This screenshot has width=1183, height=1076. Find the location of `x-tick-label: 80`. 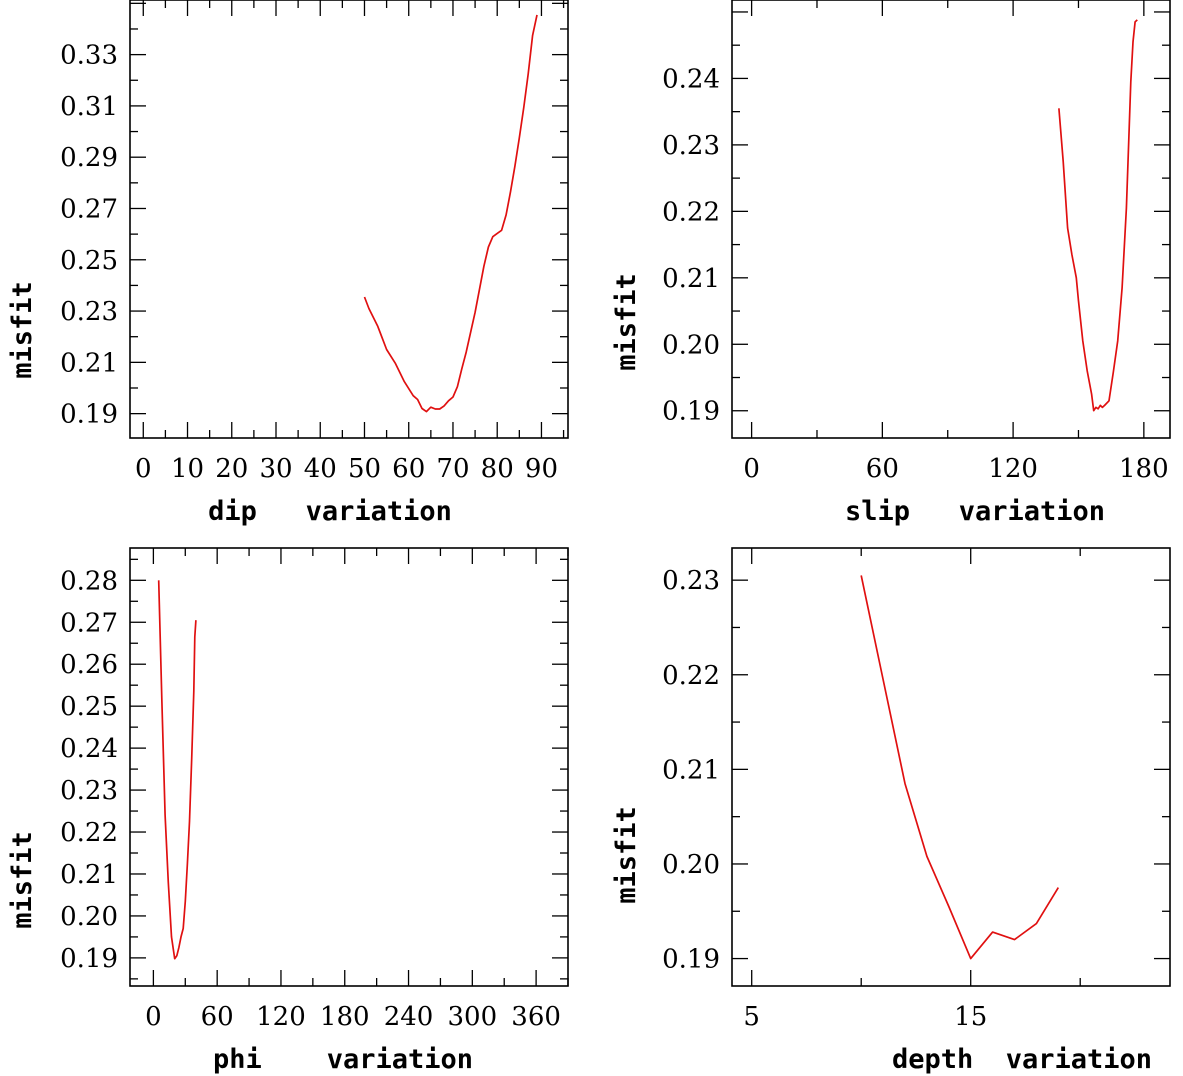

x-tick-label: 80 is located at coordinates (497, 469).